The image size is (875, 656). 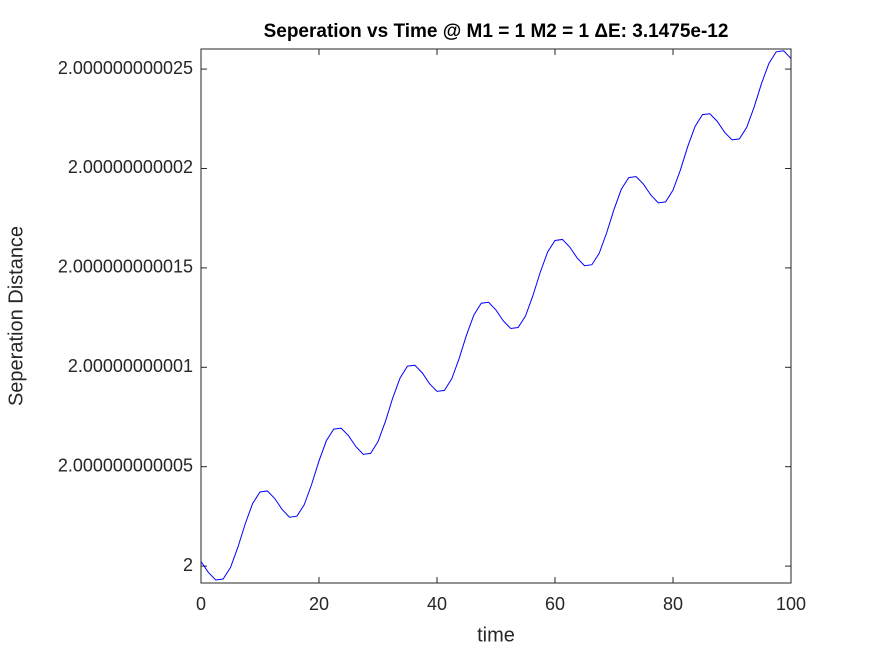 I want to click on x-tick-label: 100, so click(x=791, y=604).